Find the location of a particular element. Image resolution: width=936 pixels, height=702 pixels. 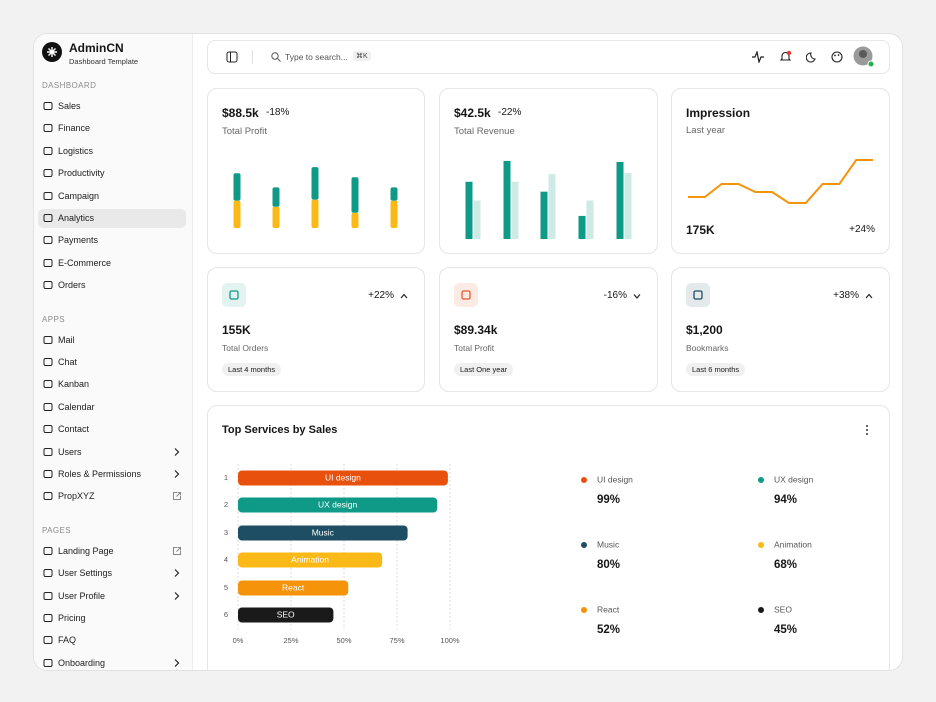

nav-item: PropXYZ is located at coordinates (76, 496).